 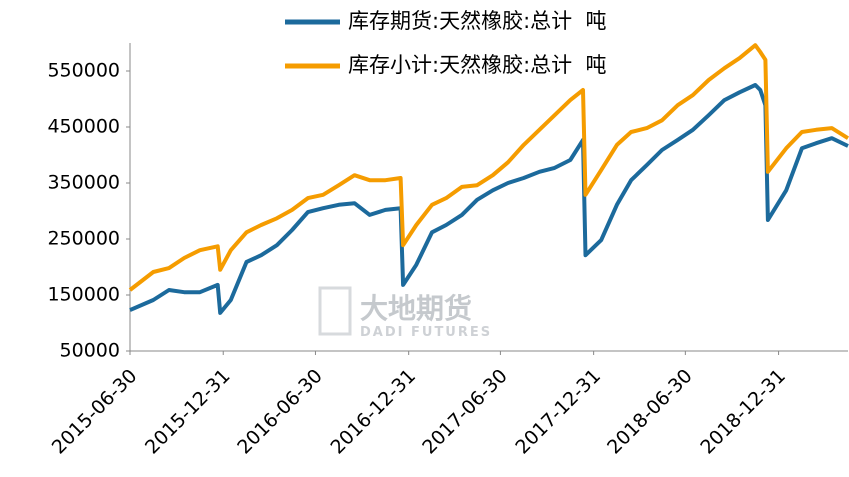 I want to click on y-tick-label: 250000, so click(x=83, y=239).